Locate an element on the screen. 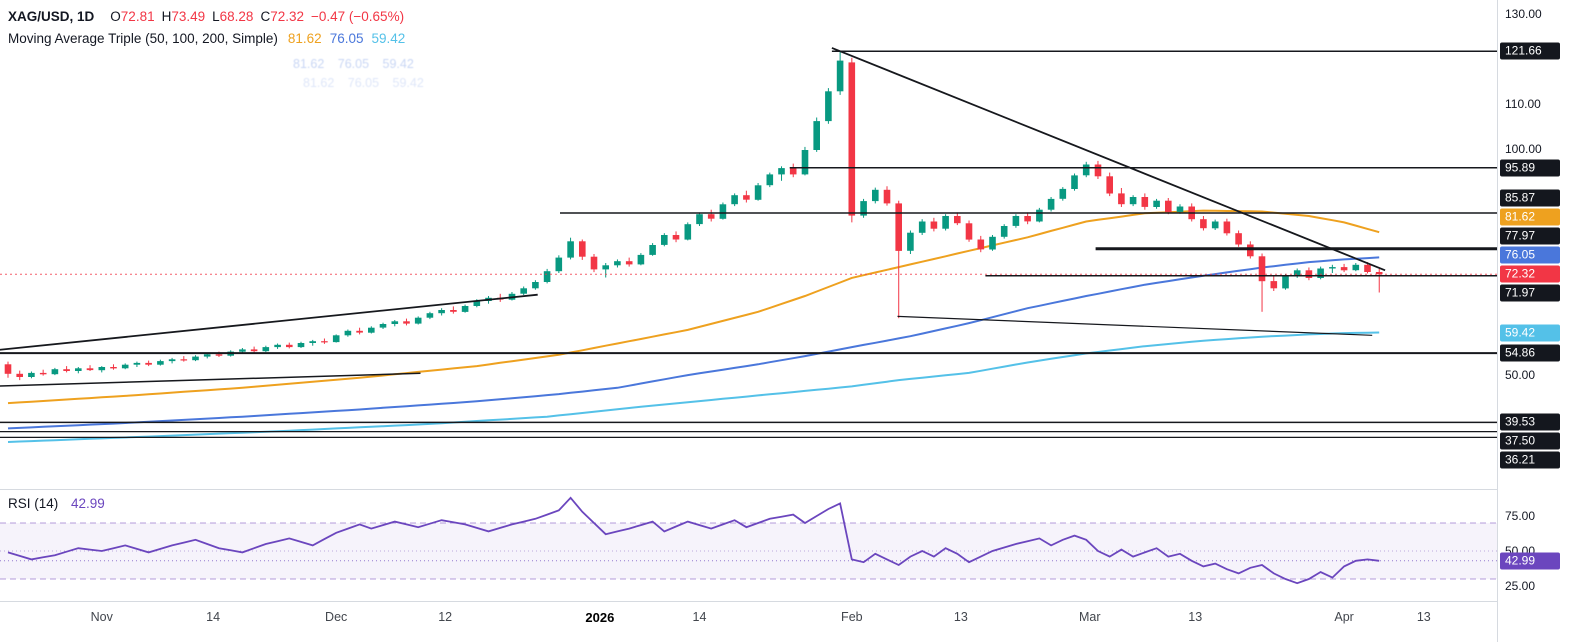 Image resolution: width=1589 pixels, height=642 pixels. rsi-tick-label: 75.00 is located at coordinates (1520, 516).